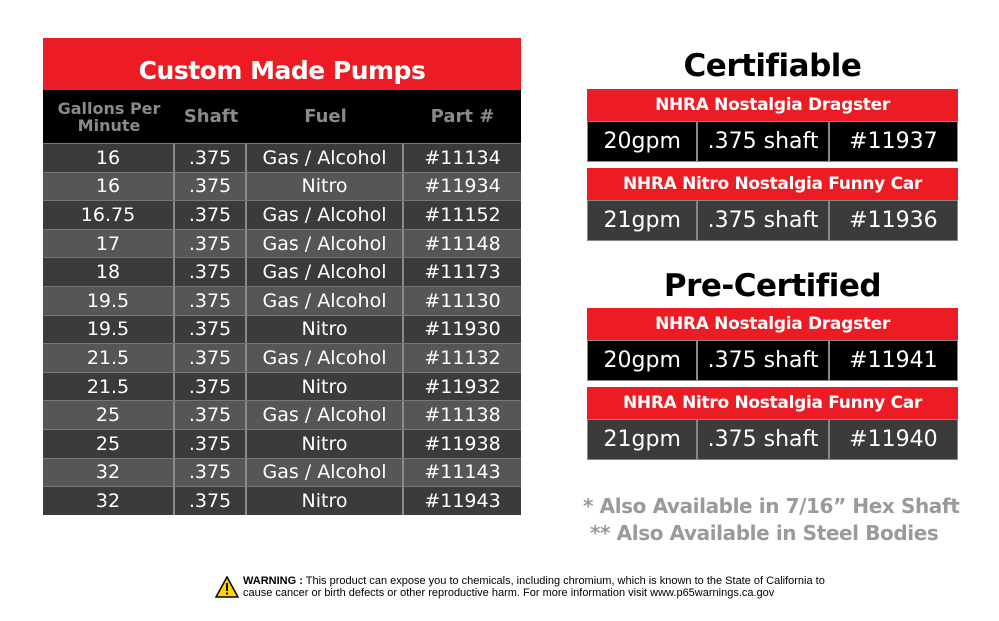 The image size is (999, 621). What do you see at coordinates (771, 506) in the screenshot?
I see `note-hex-shaft: * Also Available in 7/16” Hex Shaft` at bounding box center [771, 506].